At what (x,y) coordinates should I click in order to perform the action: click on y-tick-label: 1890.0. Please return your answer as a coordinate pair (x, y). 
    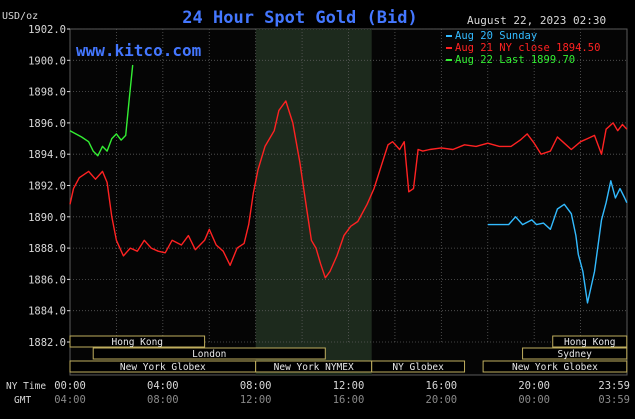
    Looking at the image, I should click on (47, 218).